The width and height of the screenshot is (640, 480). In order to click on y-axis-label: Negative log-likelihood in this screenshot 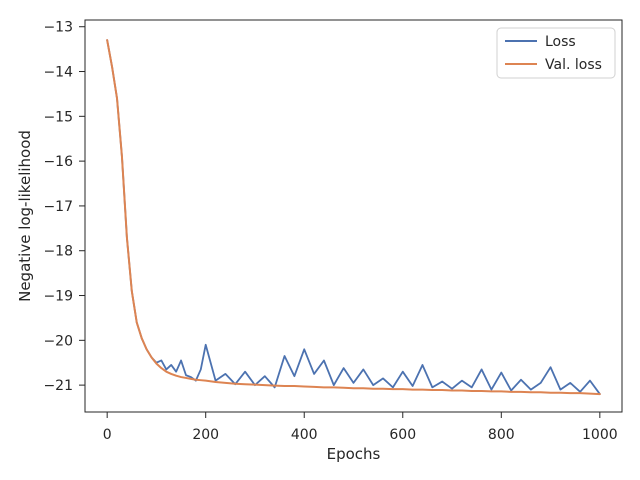, I will do `click(25, 216)`.